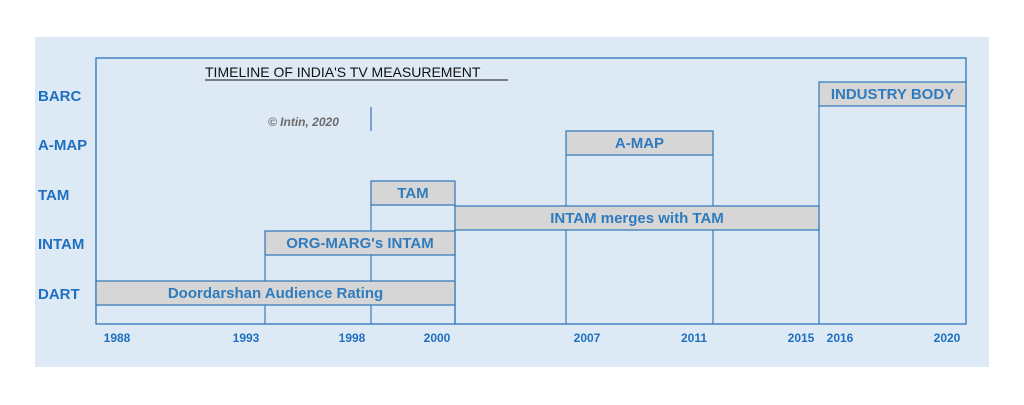  I want to click on bar-label-tam: TAM, so click(412, 193).